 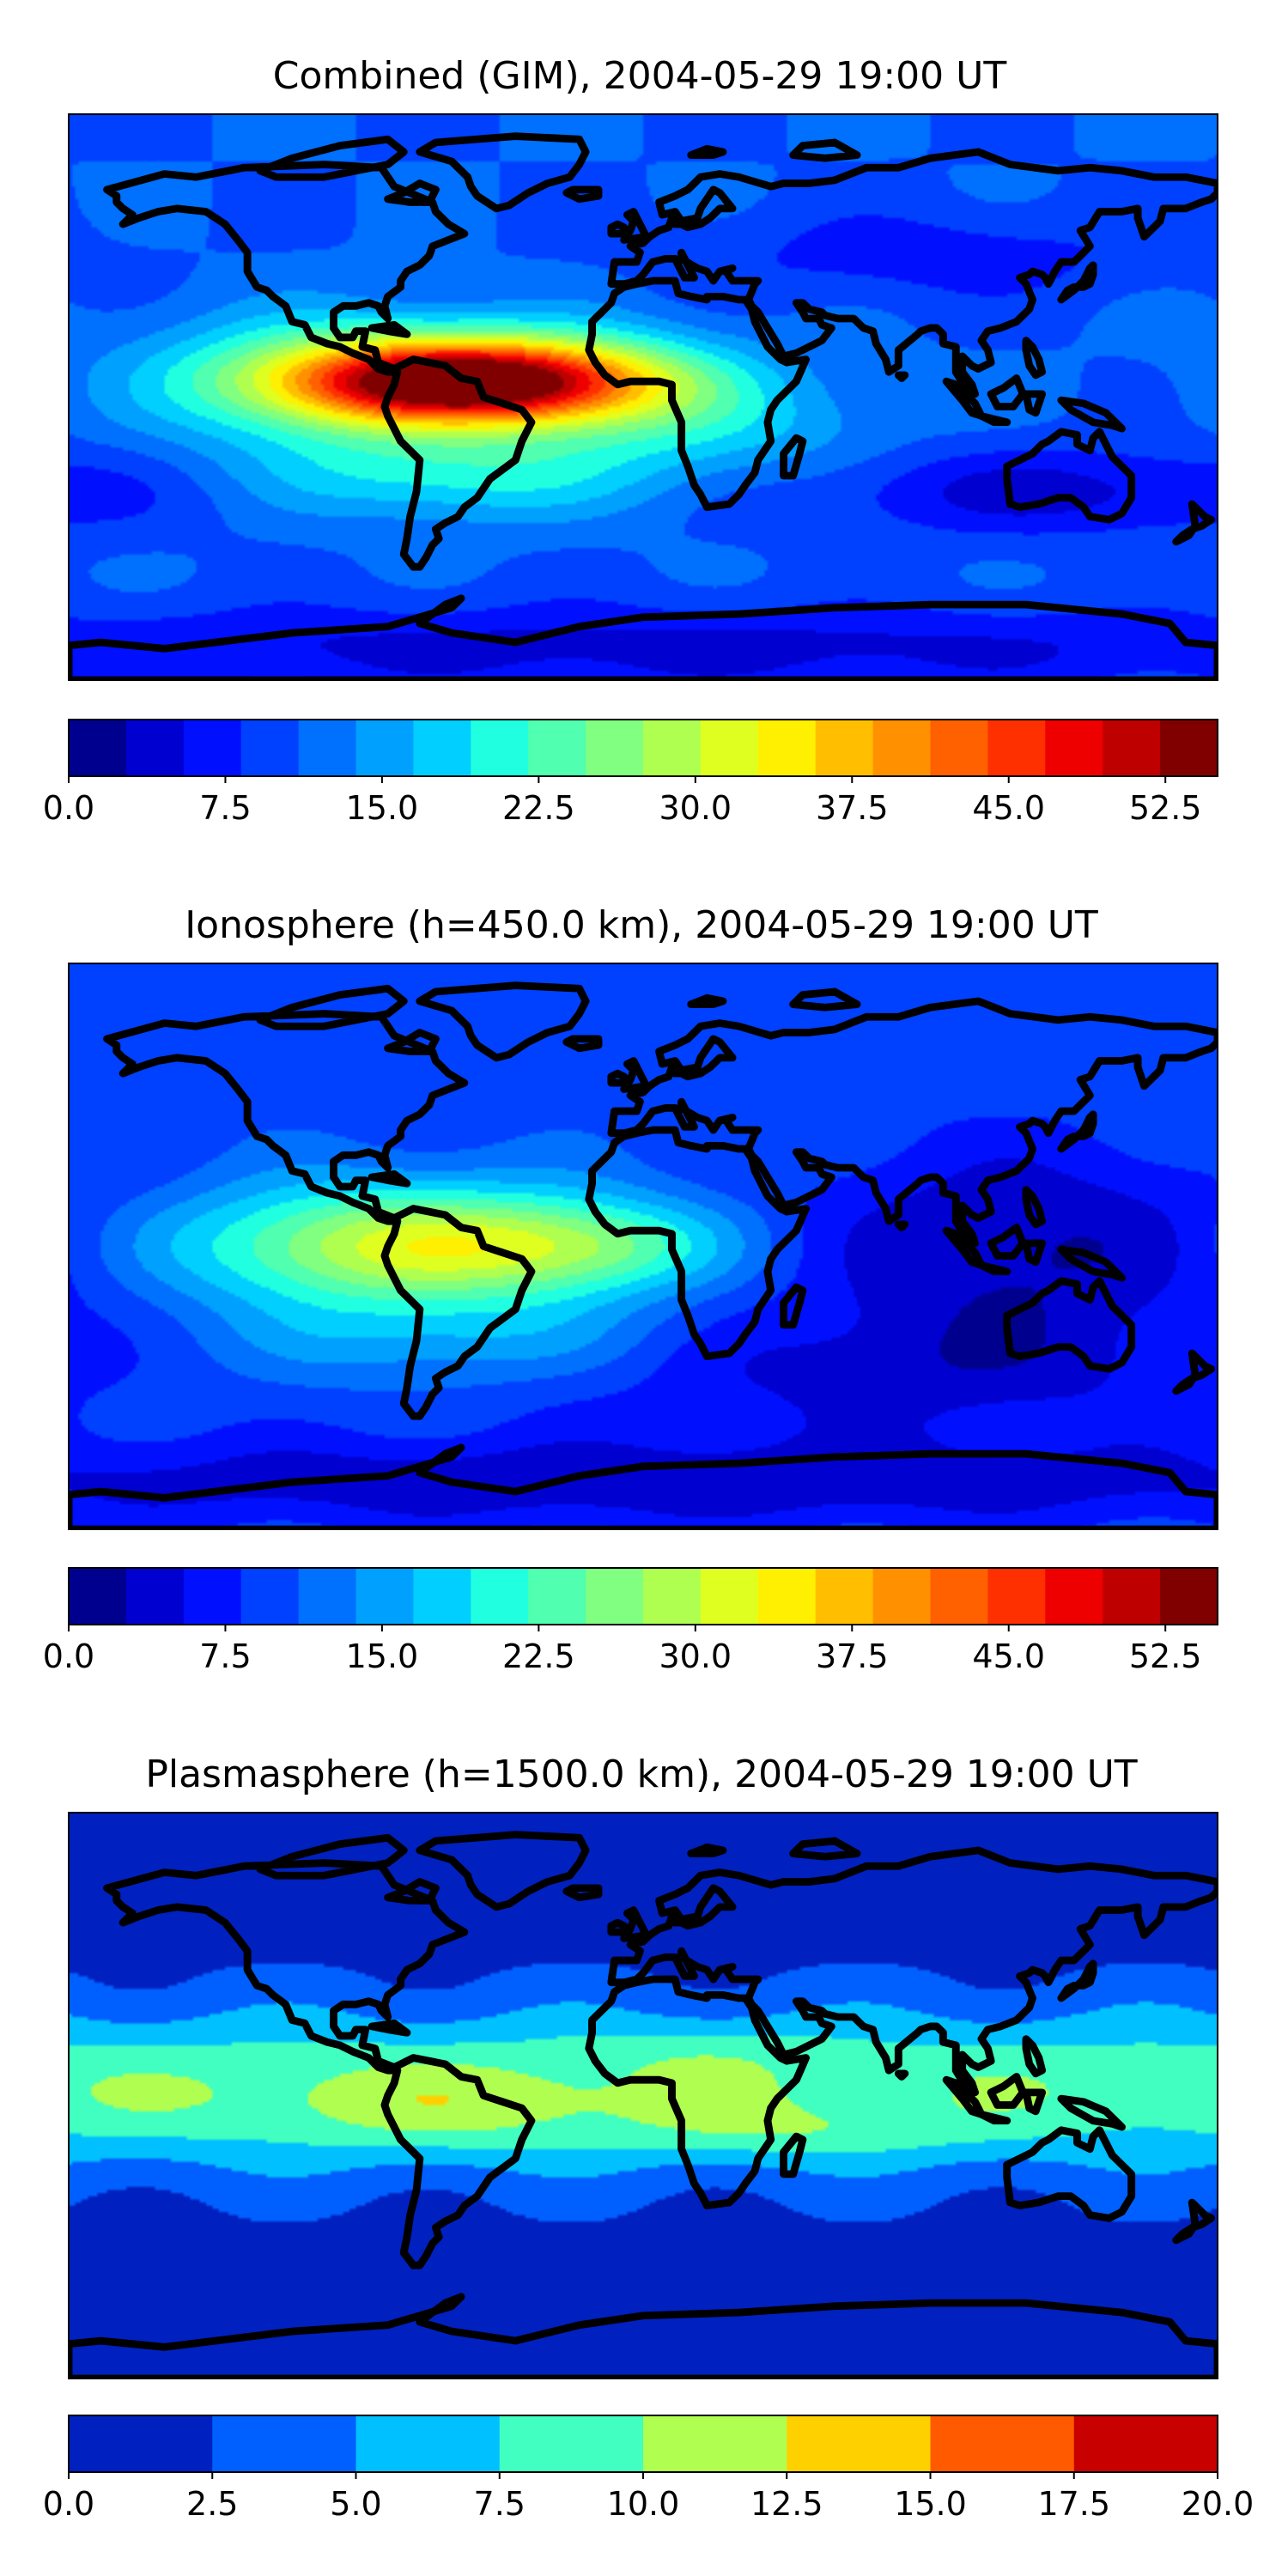 What do you see at coordinates (355, 2504) in the screenshot?
I see `colorbar-tick-label: 5.0` at bounding box center [355, 2504].